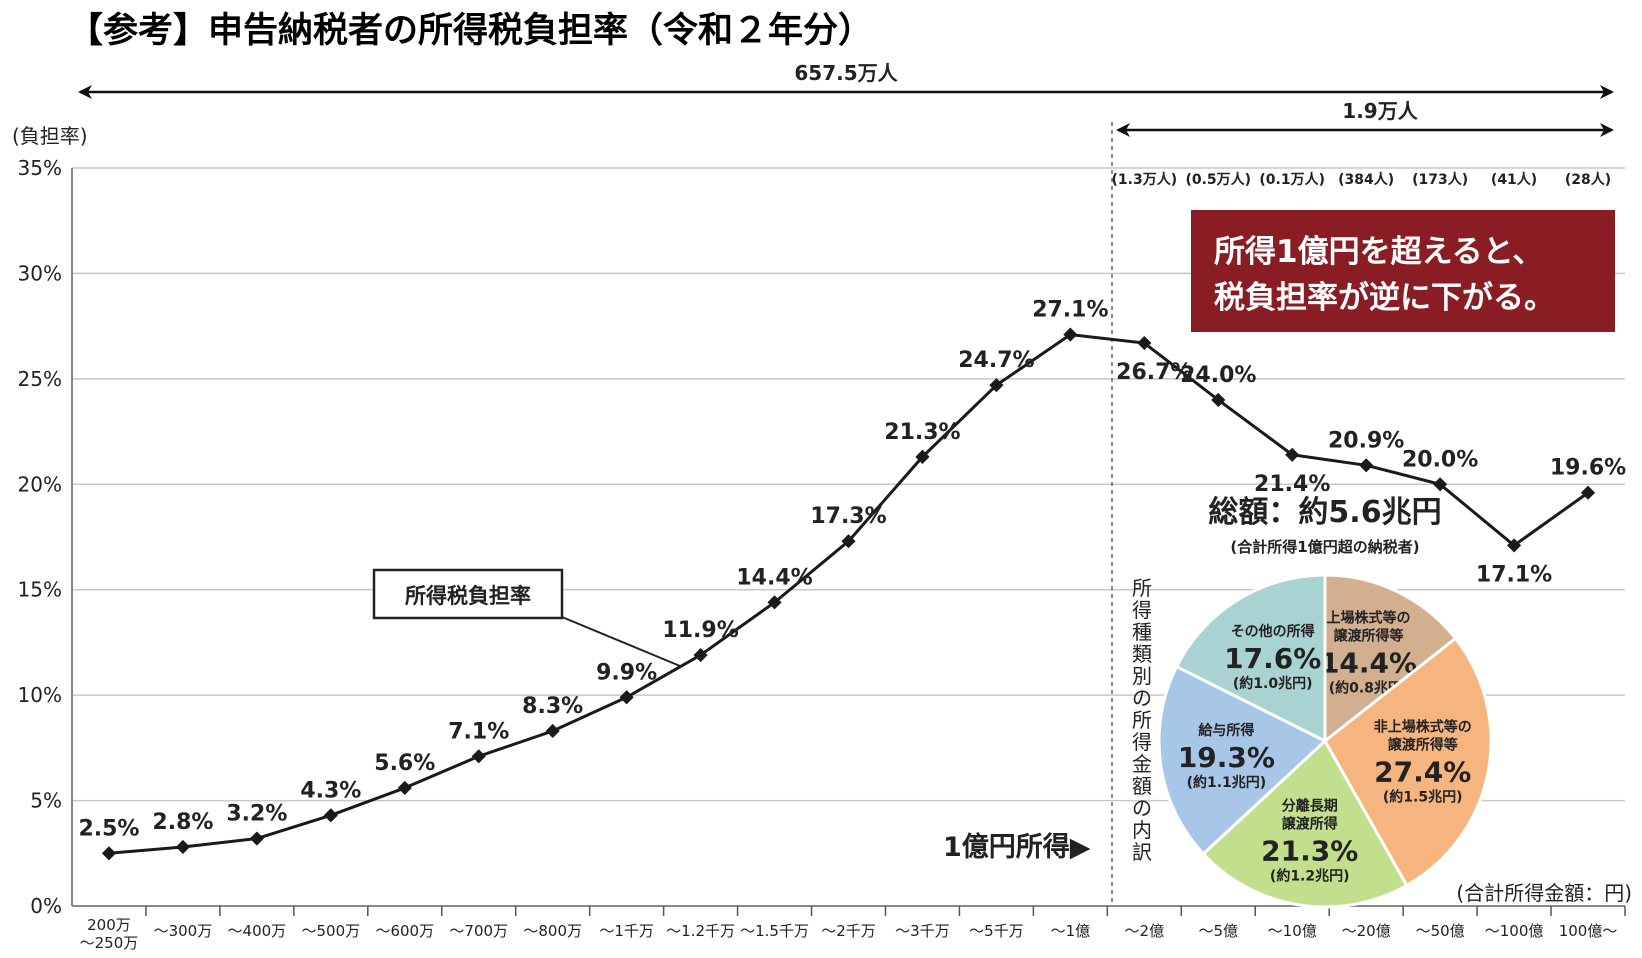 This screenshot has width=1642, height=958. Describe the element at coordinates (40, 273) in the screenshot. I see `y-tick-label: 30%` at that location.